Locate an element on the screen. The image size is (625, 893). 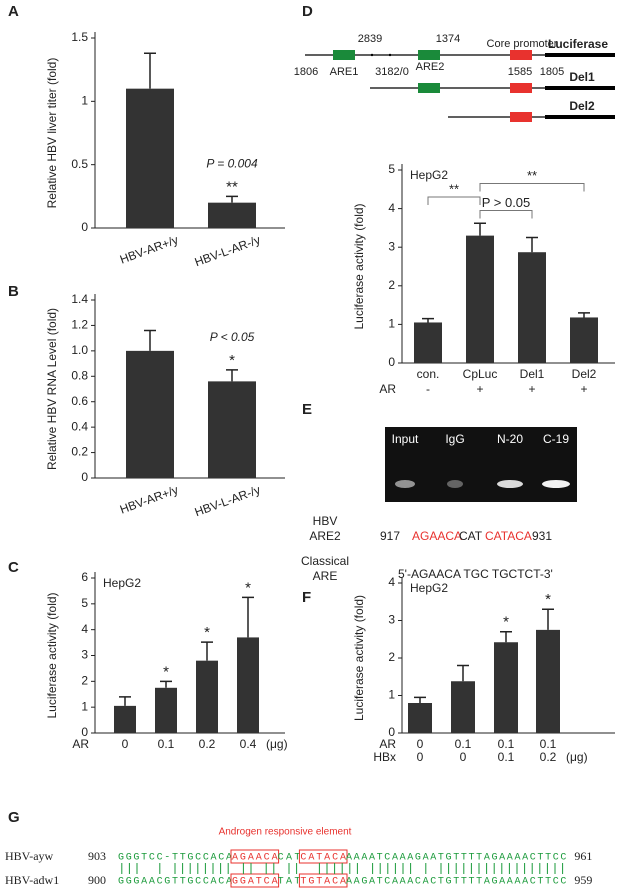
sequence-segment: TGTACA is located at coordinates (323, 882).